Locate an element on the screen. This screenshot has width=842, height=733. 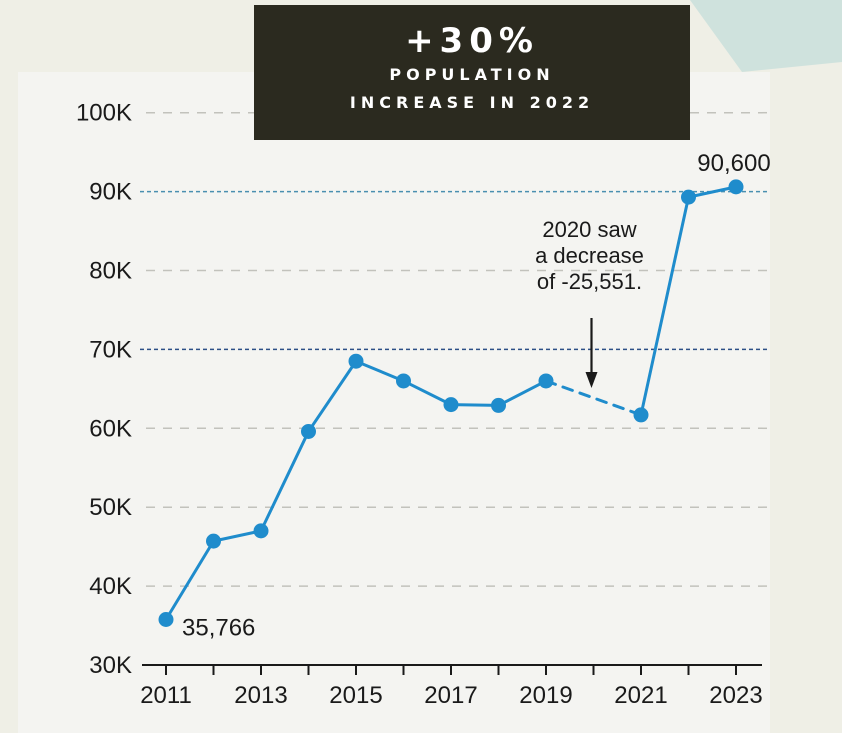
annotation-text: 2020 saw is located at coordinates (589, 229).